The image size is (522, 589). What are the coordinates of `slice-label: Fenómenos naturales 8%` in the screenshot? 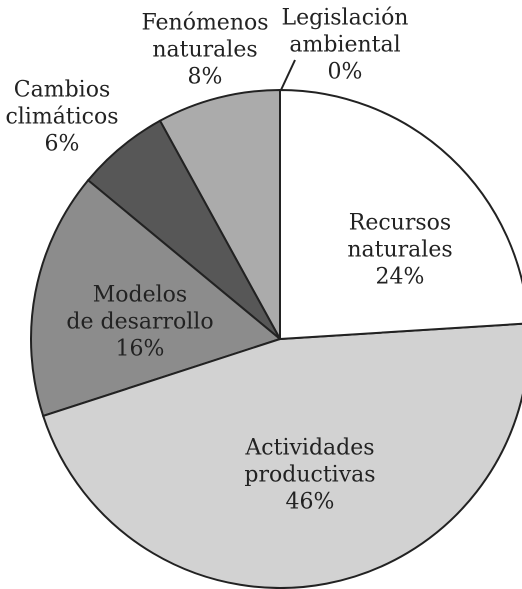 It's located at (205, 50).